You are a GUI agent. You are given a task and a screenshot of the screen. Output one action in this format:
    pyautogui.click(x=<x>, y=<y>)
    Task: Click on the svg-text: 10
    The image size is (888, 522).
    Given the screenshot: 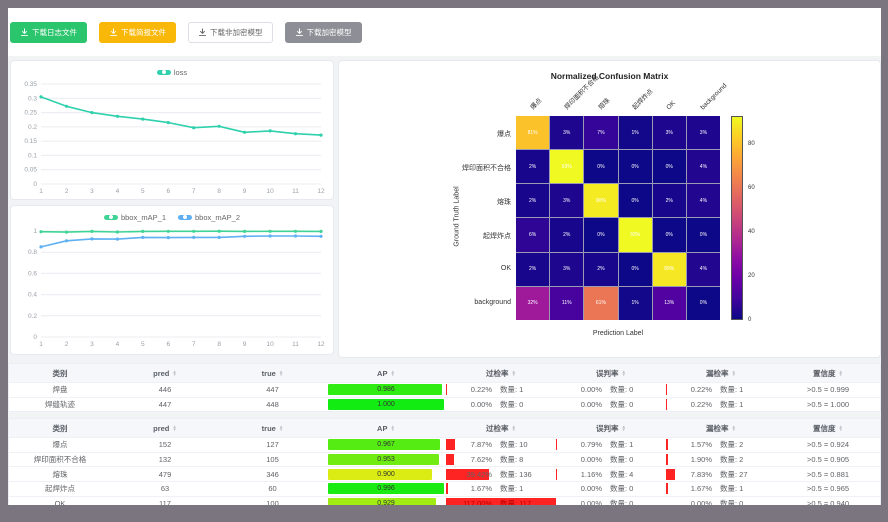 What is the action you would take?
    pyautogui.click(x=270, y=191)
    